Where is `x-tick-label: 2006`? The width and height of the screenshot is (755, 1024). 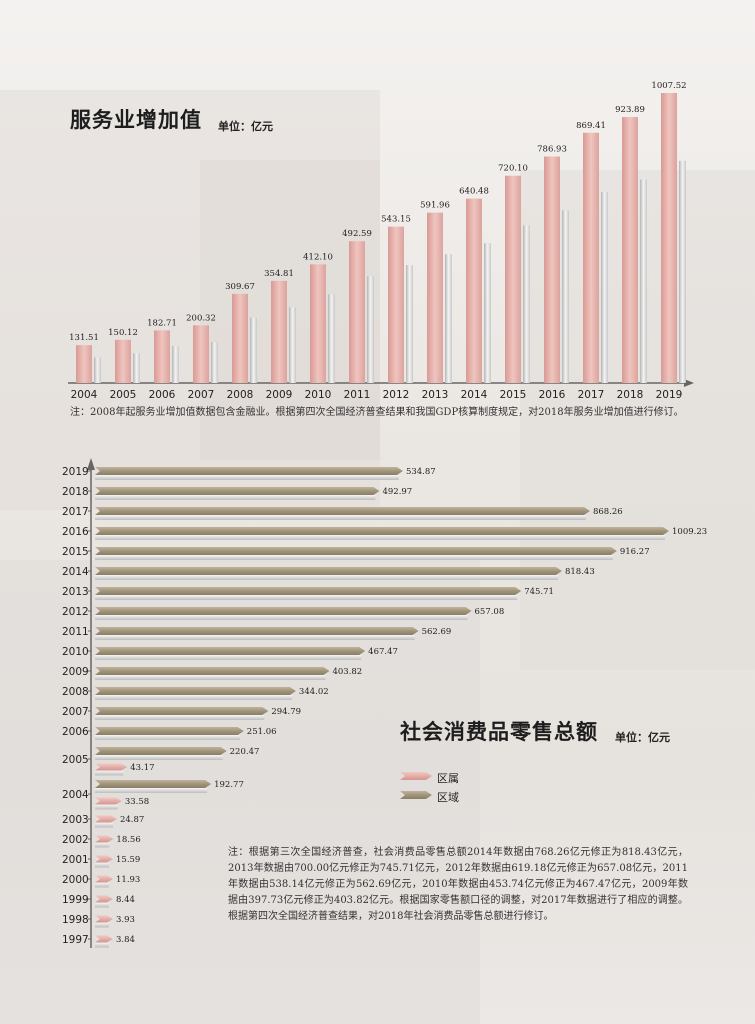 x-tick-label: 2006 is located at coordinates (162, 395).